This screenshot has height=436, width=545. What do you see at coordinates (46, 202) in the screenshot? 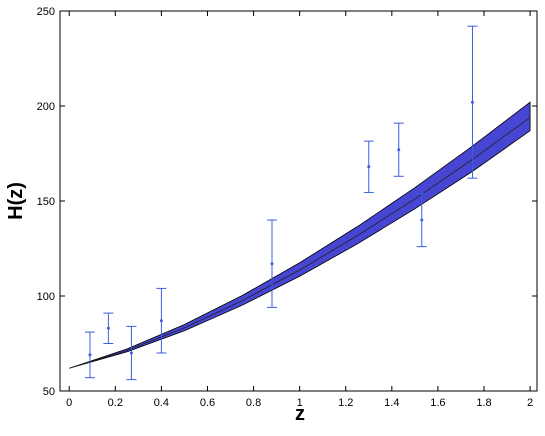
I see `y-tick-label: 150` at bounding box center [46, 202].